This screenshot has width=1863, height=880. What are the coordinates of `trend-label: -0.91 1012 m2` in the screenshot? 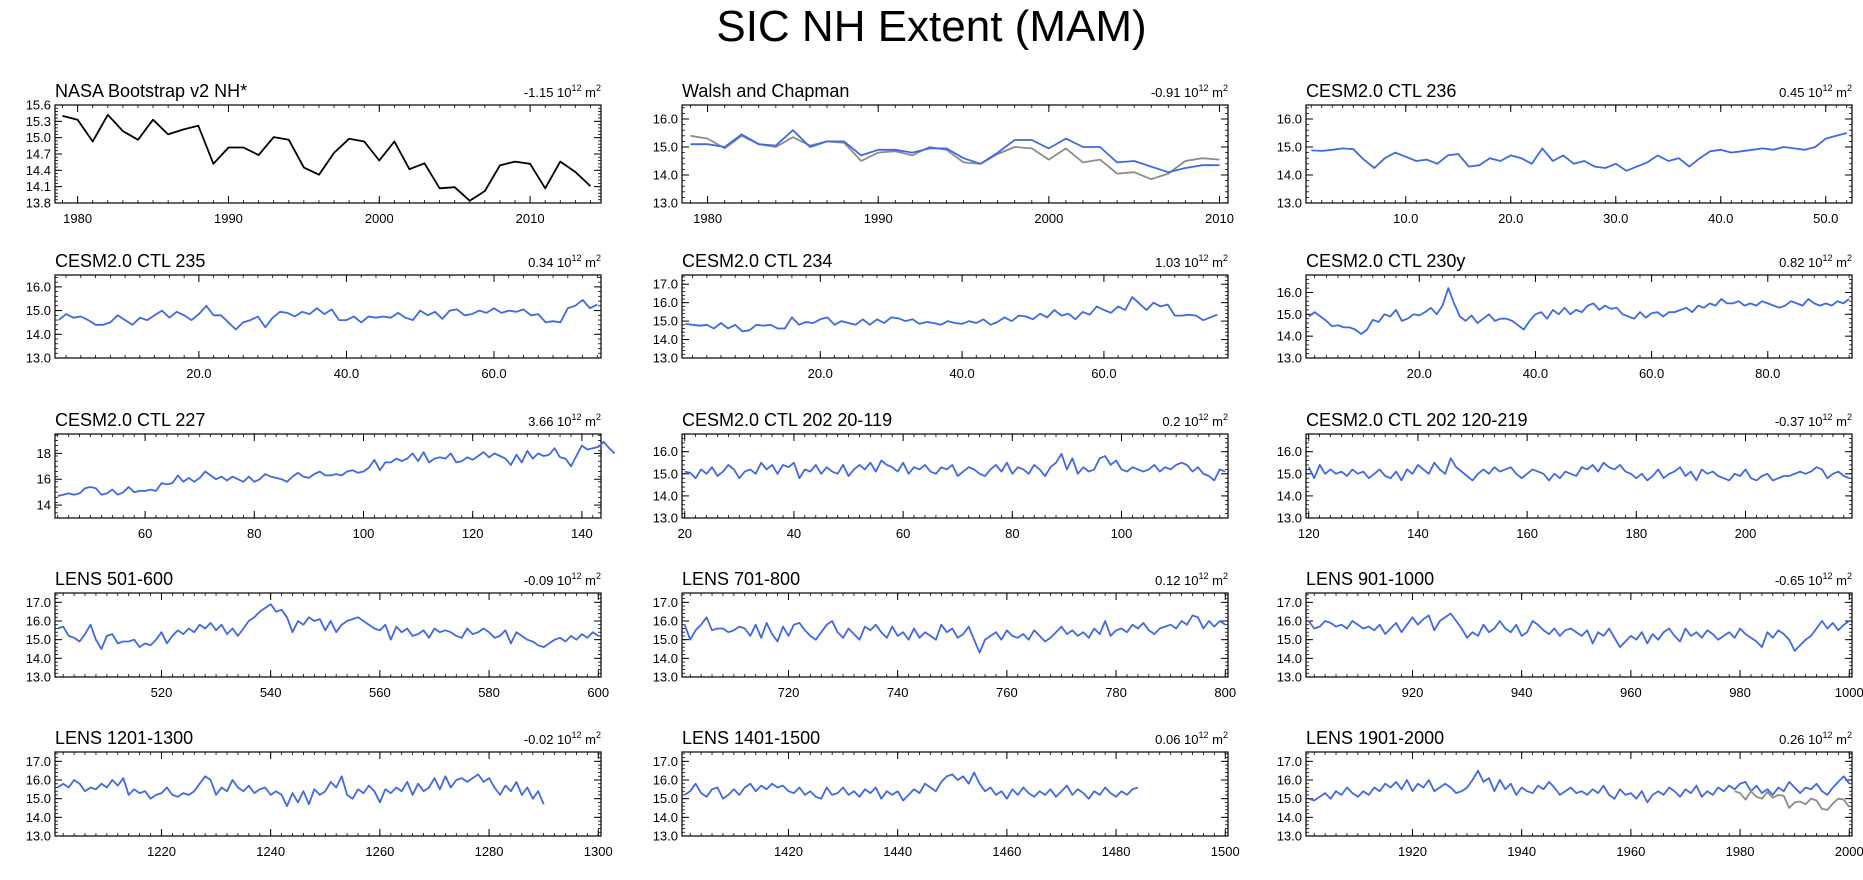 It's located at (1189, 91).